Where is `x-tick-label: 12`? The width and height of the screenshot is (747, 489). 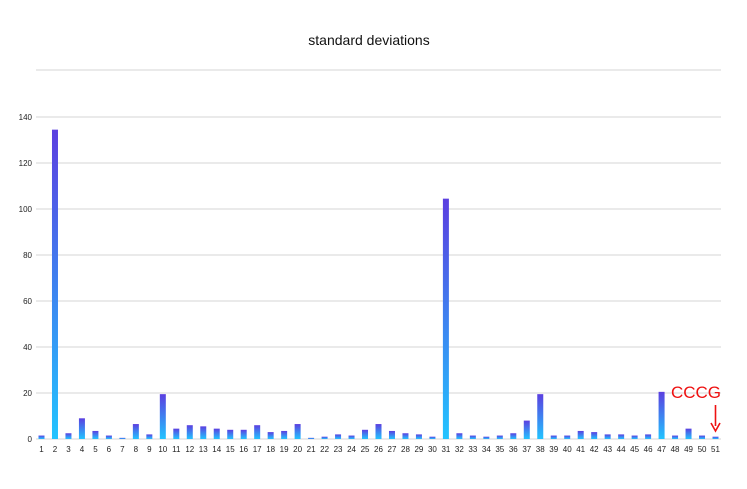
x-tick-label: 12 is located at coordinates (189, 449).